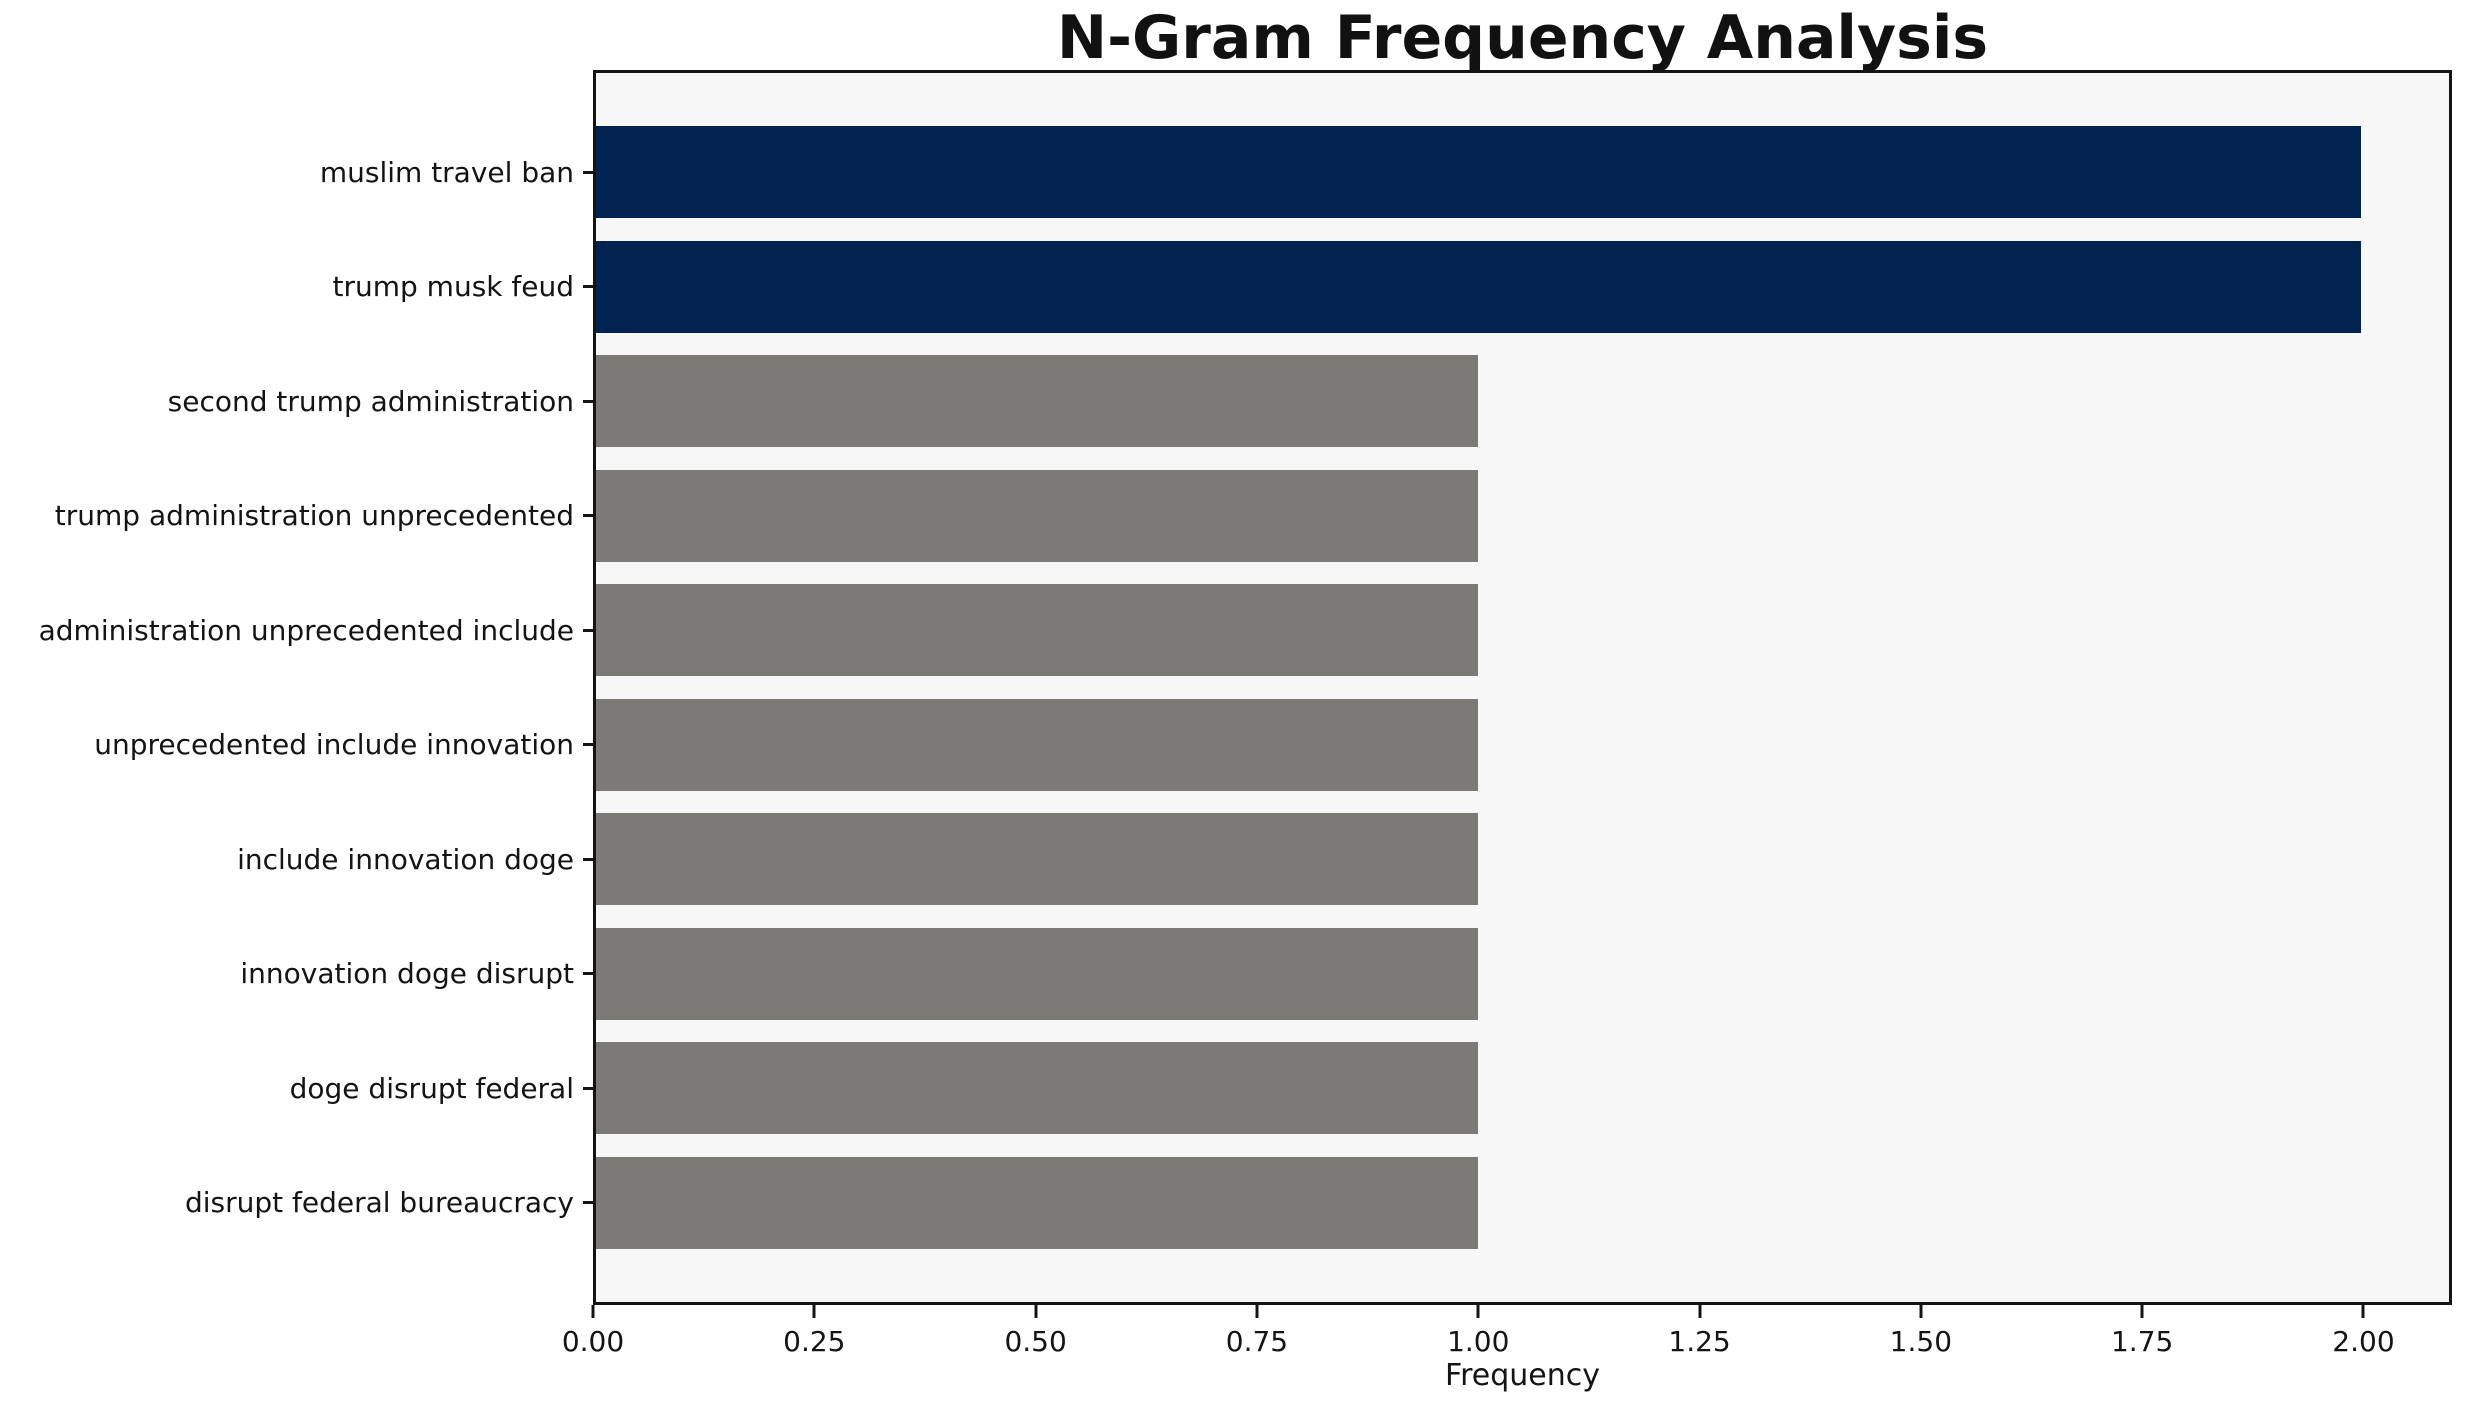 The image size is (2473, 1414). I want to click on x-axis-title: Frequency, so click(1522, 1375).